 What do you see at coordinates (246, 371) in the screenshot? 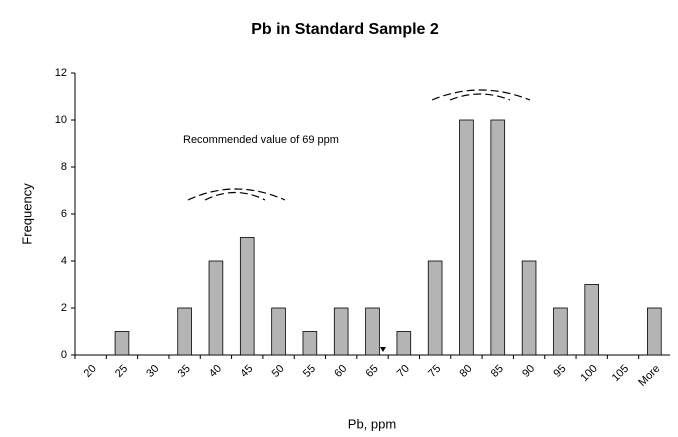
I see `x-tick-label: 45` at bounding box center [246, 371].